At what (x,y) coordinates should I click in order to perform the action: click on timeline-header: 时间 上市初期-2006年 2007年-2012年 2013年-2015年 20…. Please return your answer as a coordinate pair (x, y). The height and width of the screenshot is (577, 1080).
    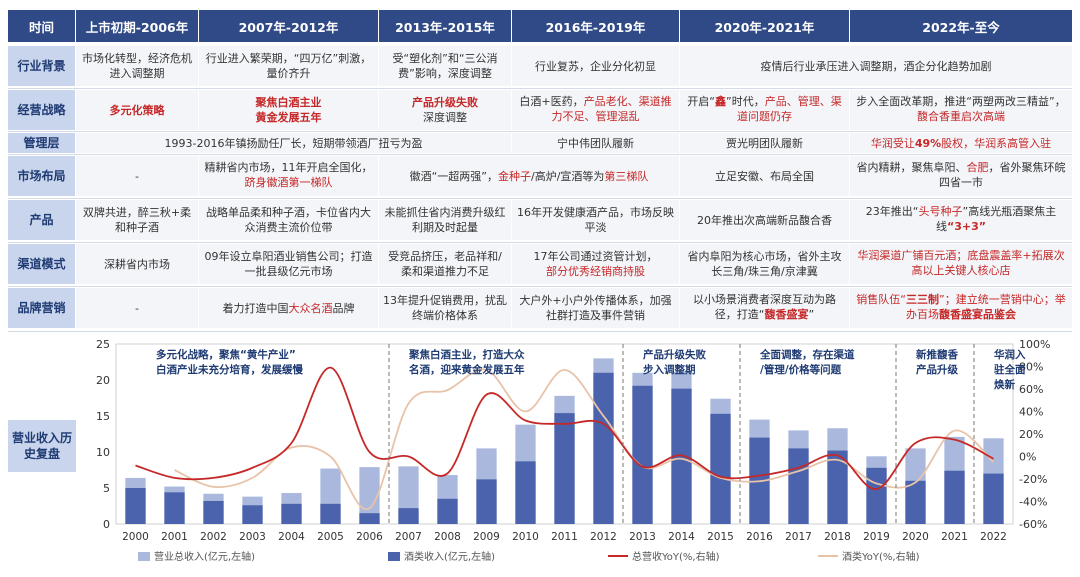
    Looking at the image, I should click on (540, 26).